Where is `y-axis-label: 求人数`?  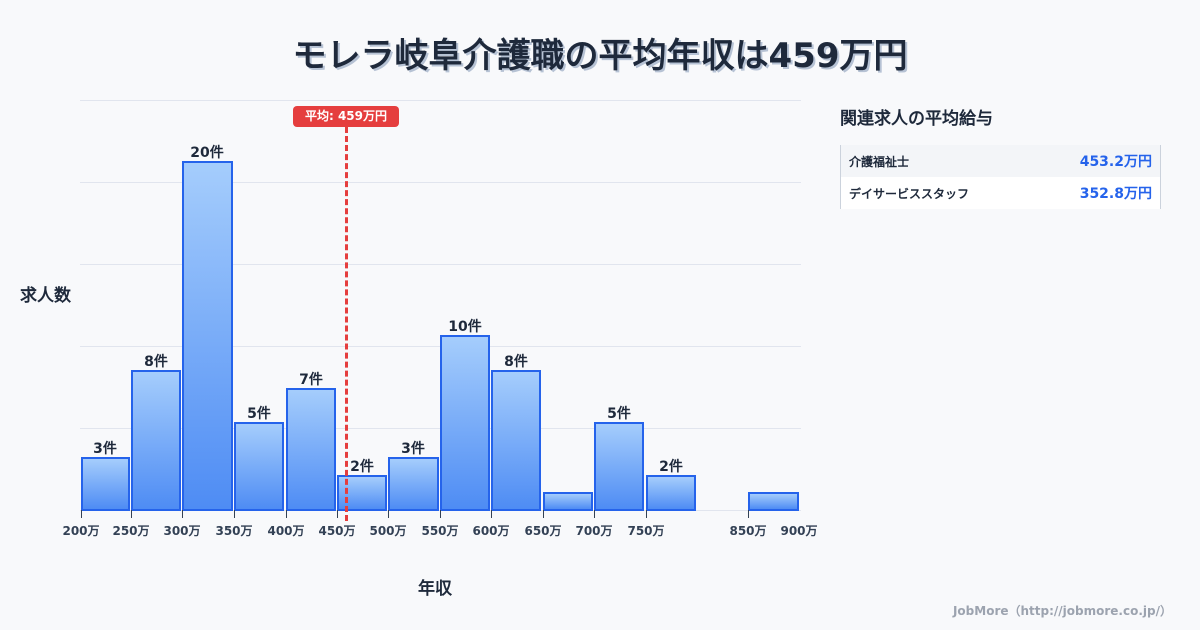
y-axis-label: 求人数 is located at coordinates (45, 296).